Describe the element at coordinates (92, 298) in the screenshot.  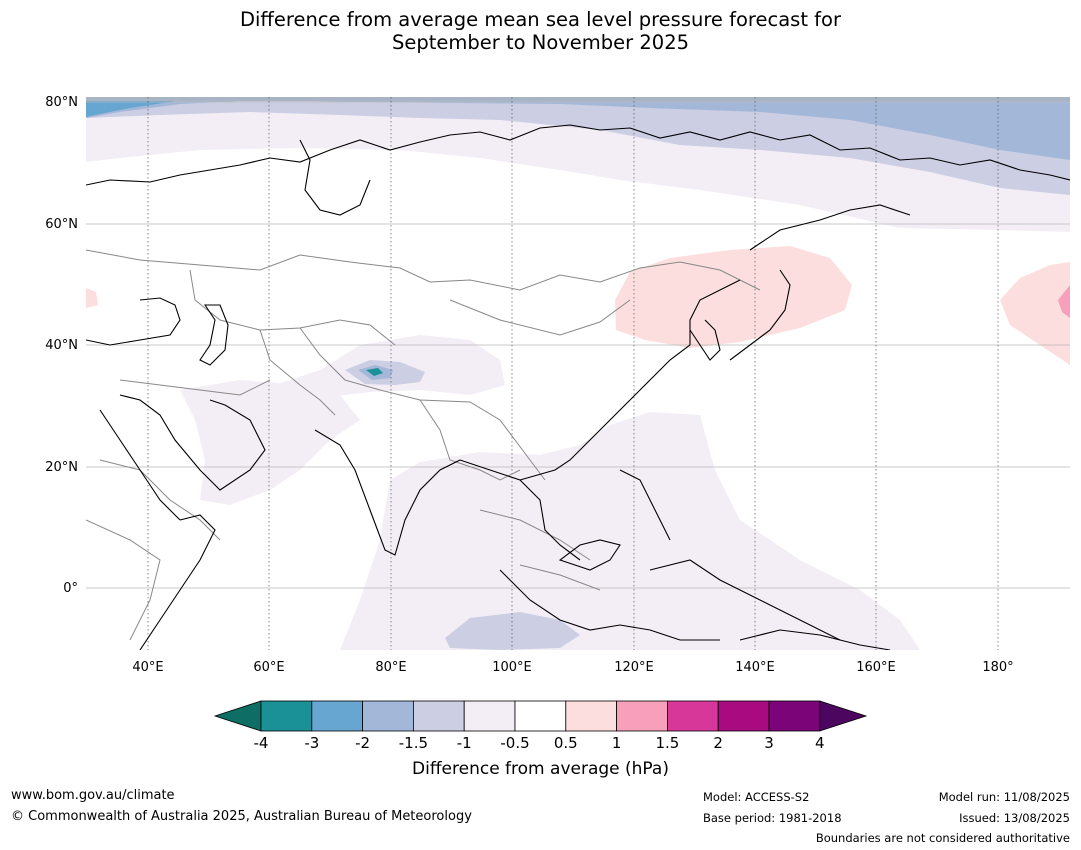
I see `anomaly-region-west-edge` at that location.